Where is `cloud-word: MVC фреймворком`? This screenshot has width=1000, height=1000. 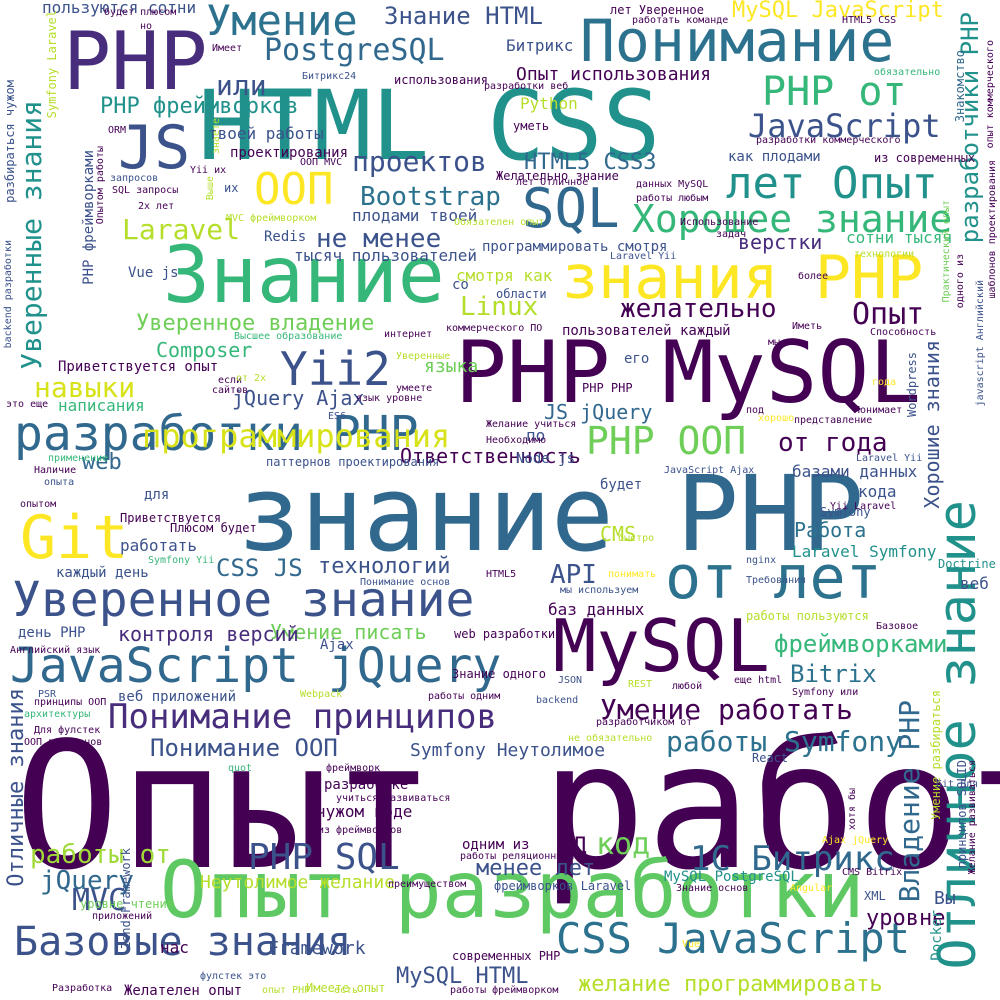 cloud-word: MVC фреймворком is located at coordinates (271, 218).